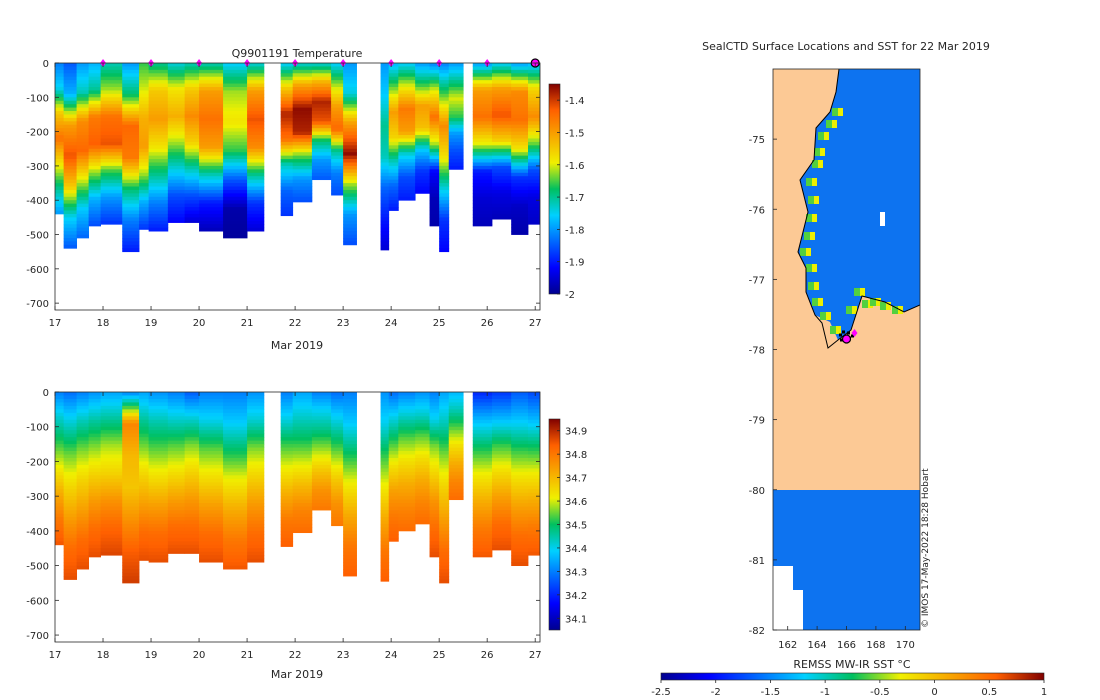 This screenshot has width=1100, height=700. I want to click on coastal-pixel, so click(807, 236).